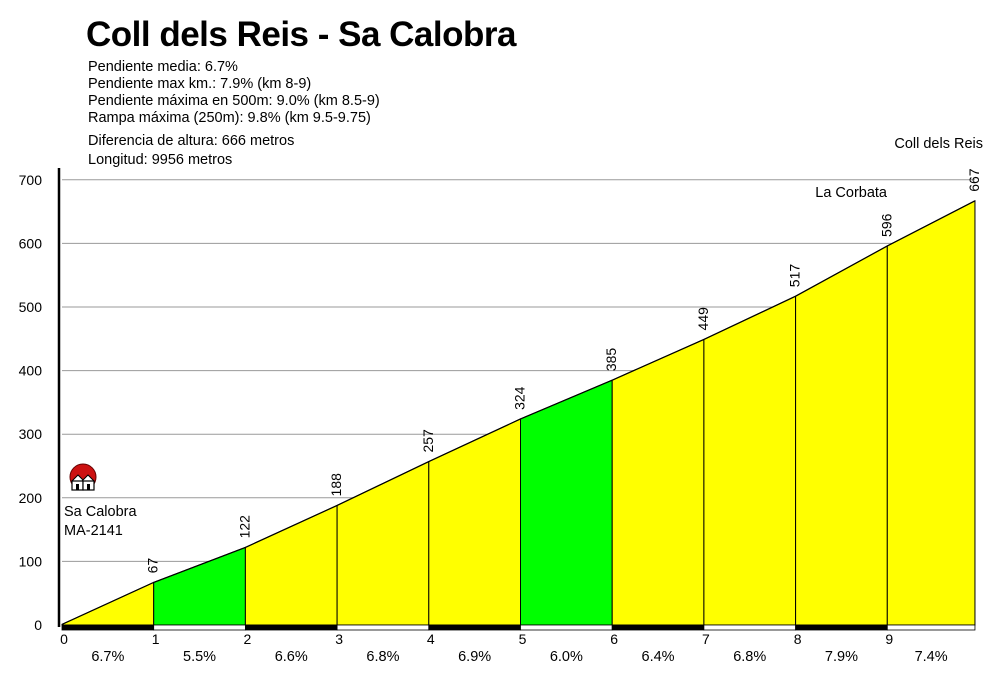 This screenshot has height=673, width=987. I want to click on elevation-label: 122, so click(244, 527).